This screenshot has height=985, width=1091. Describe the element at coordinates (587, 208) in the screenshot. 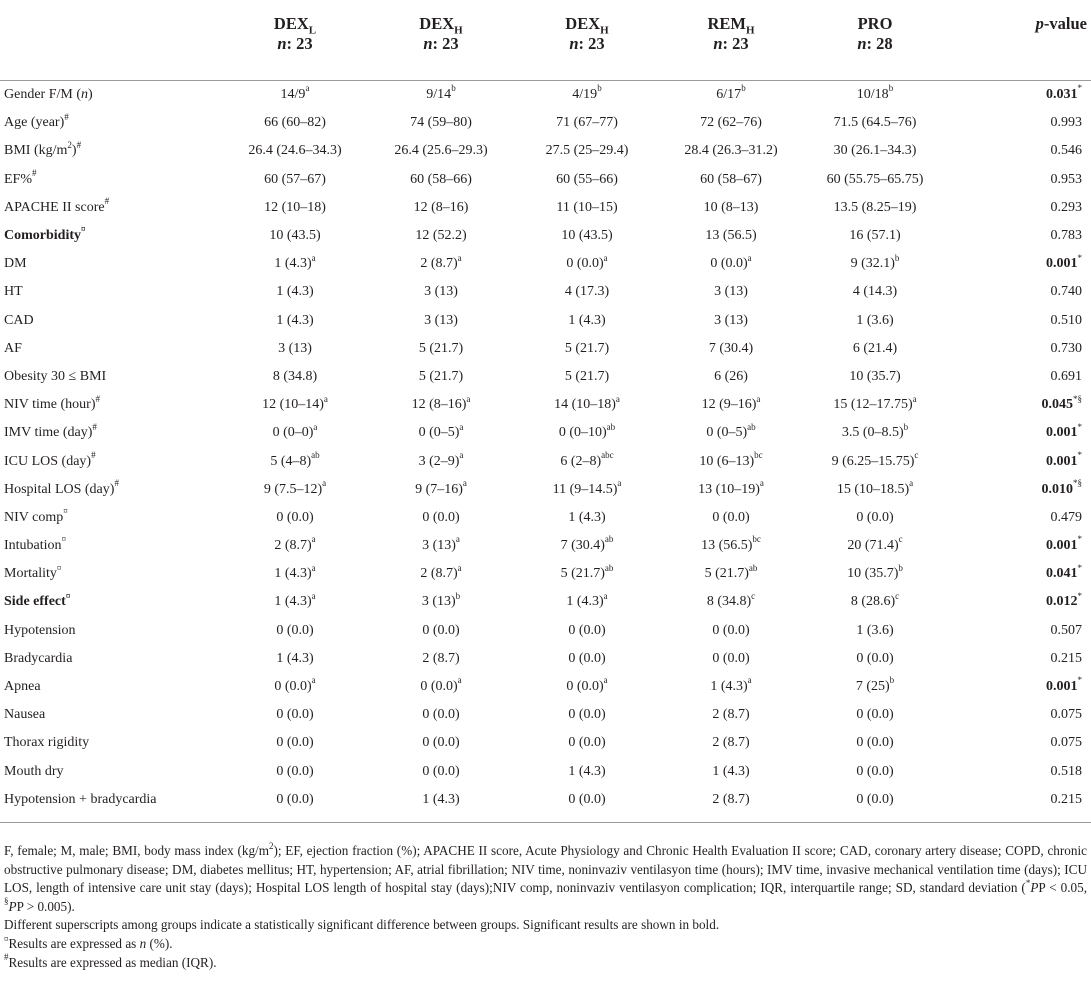

I see `data-cell: 11 (10–15)` at that location.